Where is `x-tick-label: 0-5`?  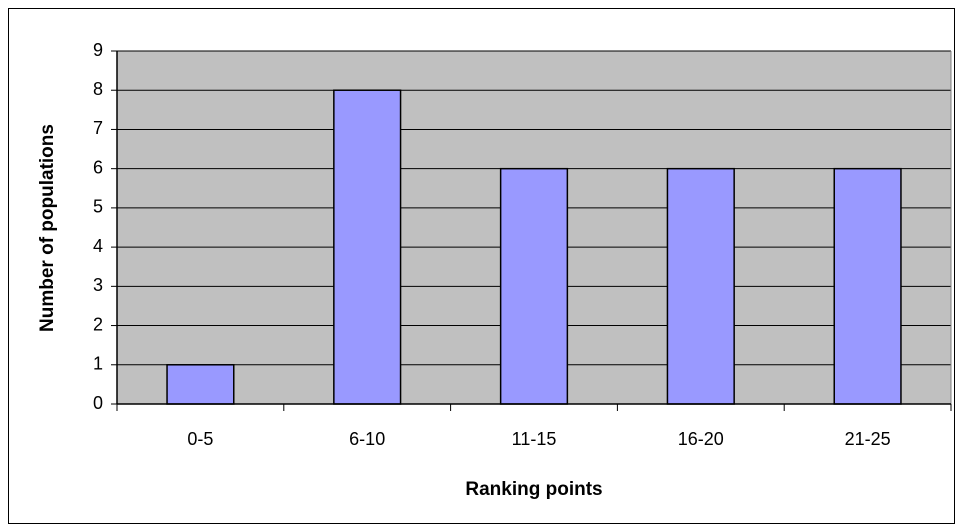
x-tick-label: 0-5 is located at coordinates (200, 439).